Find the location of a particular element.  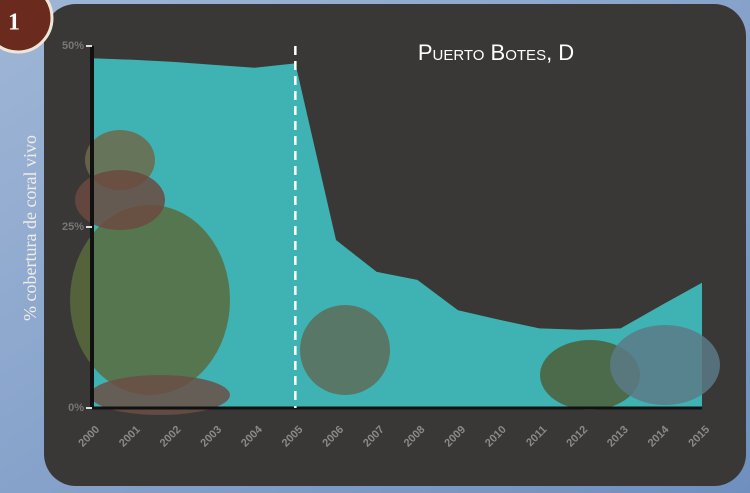

badge-circle is located at coordinates (27, 27).